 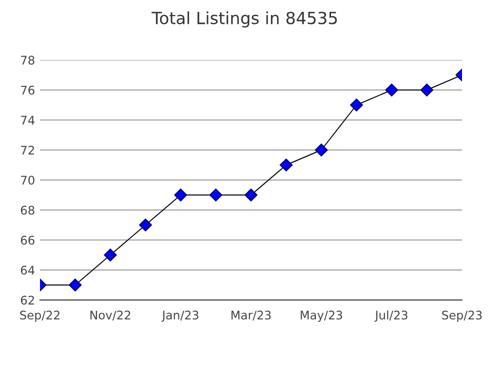 What do you see at coordinates (27, 90) in the screenshot?
I see `y-tick-label: 76` at bounding box center [27, 90].